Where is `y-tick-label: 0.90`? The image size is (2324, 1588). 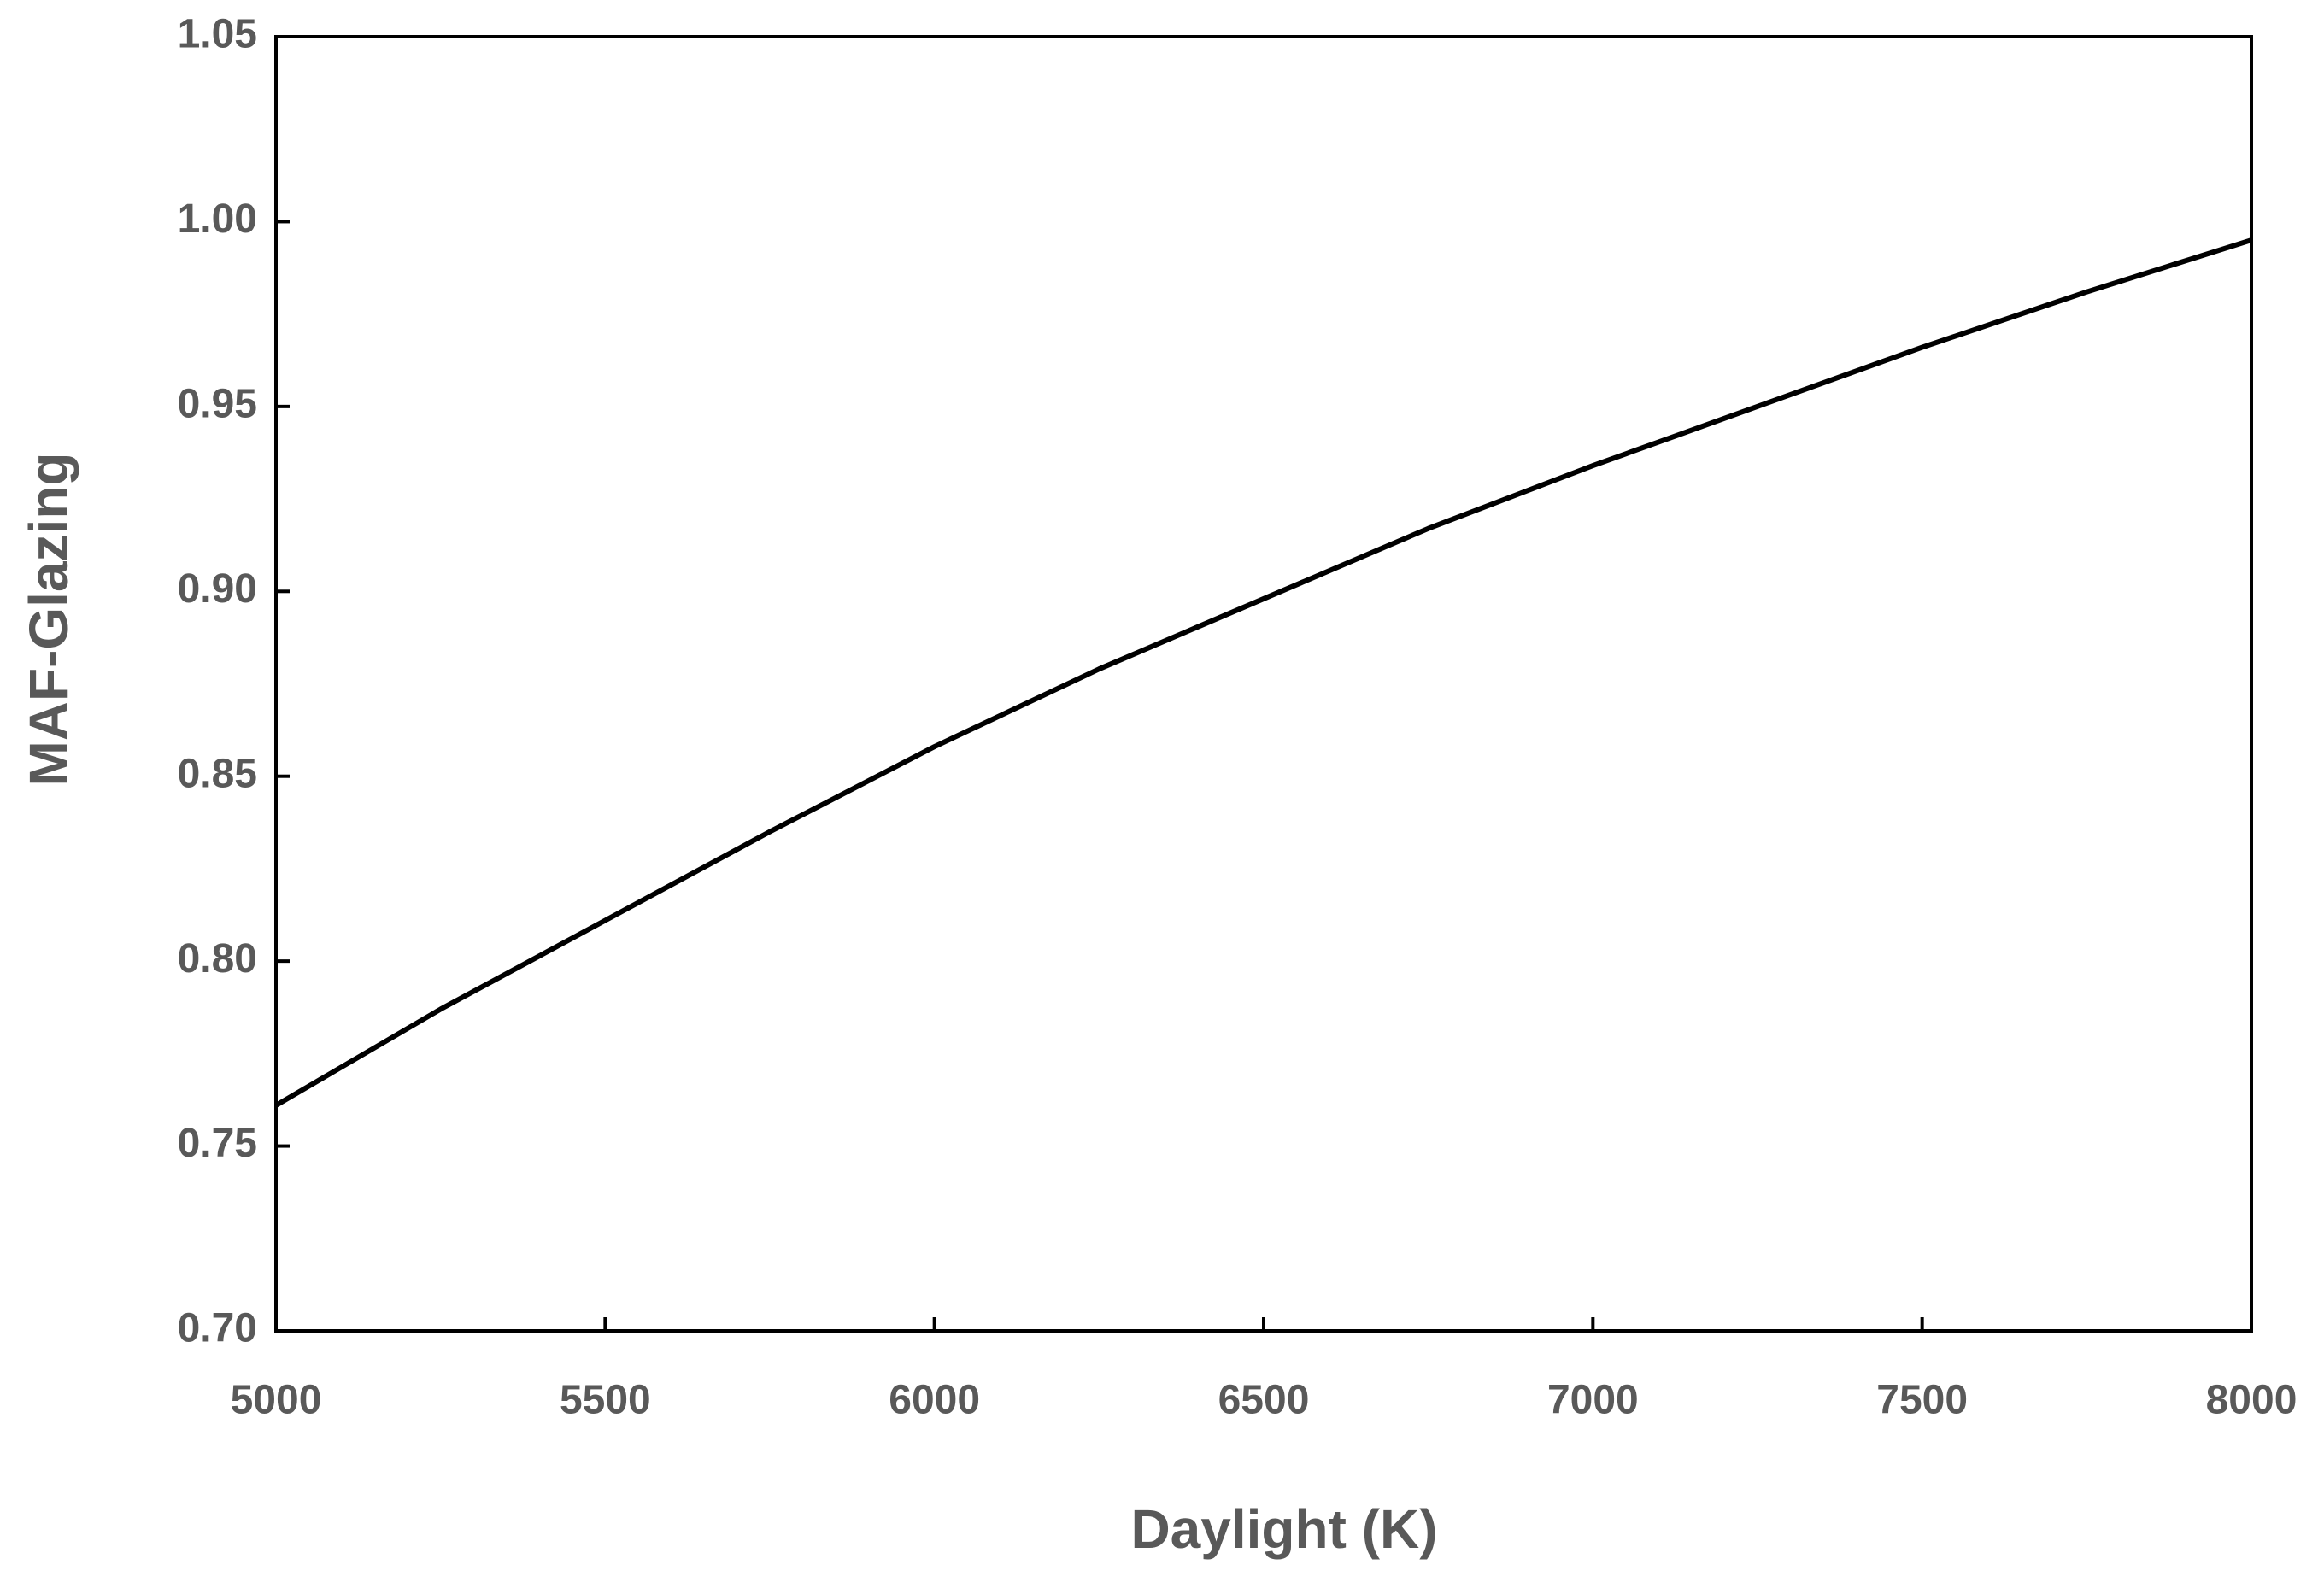 y-tick-label: 0.90 is located at coordinates (217, 589).